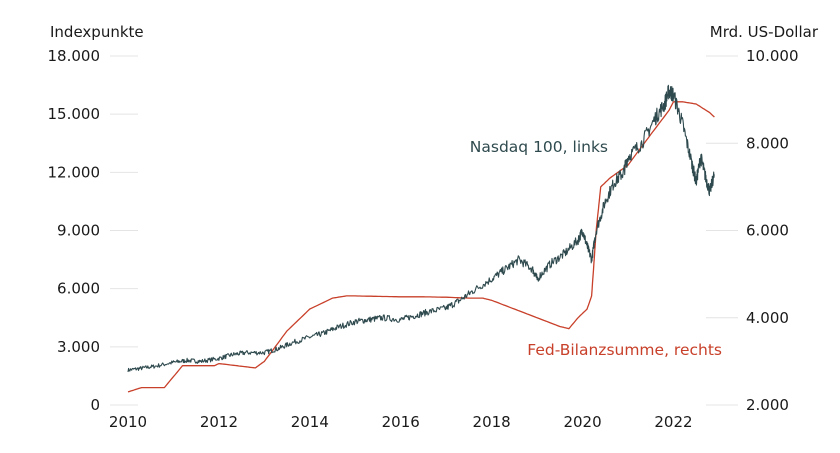 This screenshot has width=840, height=453. What do you see at coordinates (219, 422) in the screenshot?
I see `x-tick-label: 2012` at bounding box center [219, 422].